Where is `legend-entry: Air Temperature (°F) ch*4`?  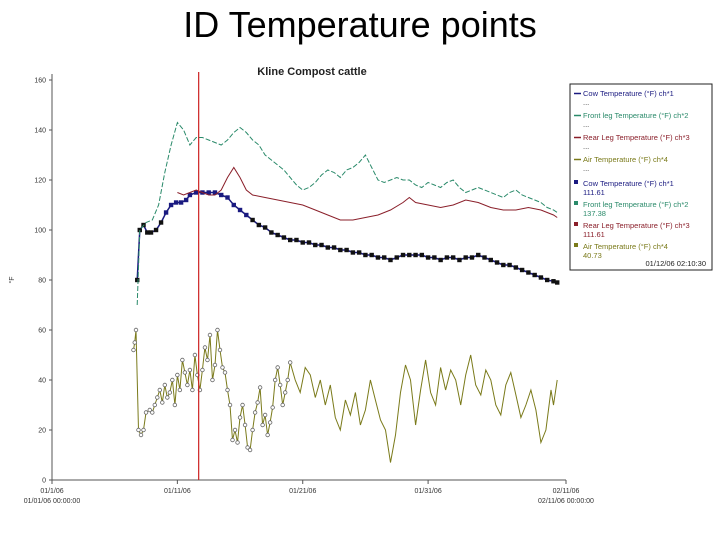
legend-entry: Air Temperature (°F) ch*4 is located at coordinates (625, 159).